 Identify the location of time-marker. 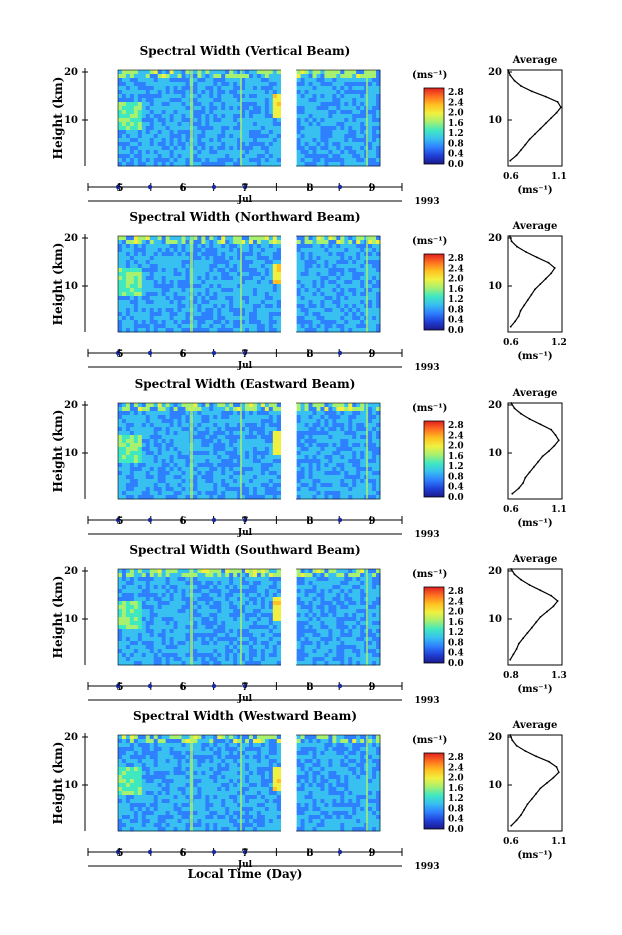
(150, 353).